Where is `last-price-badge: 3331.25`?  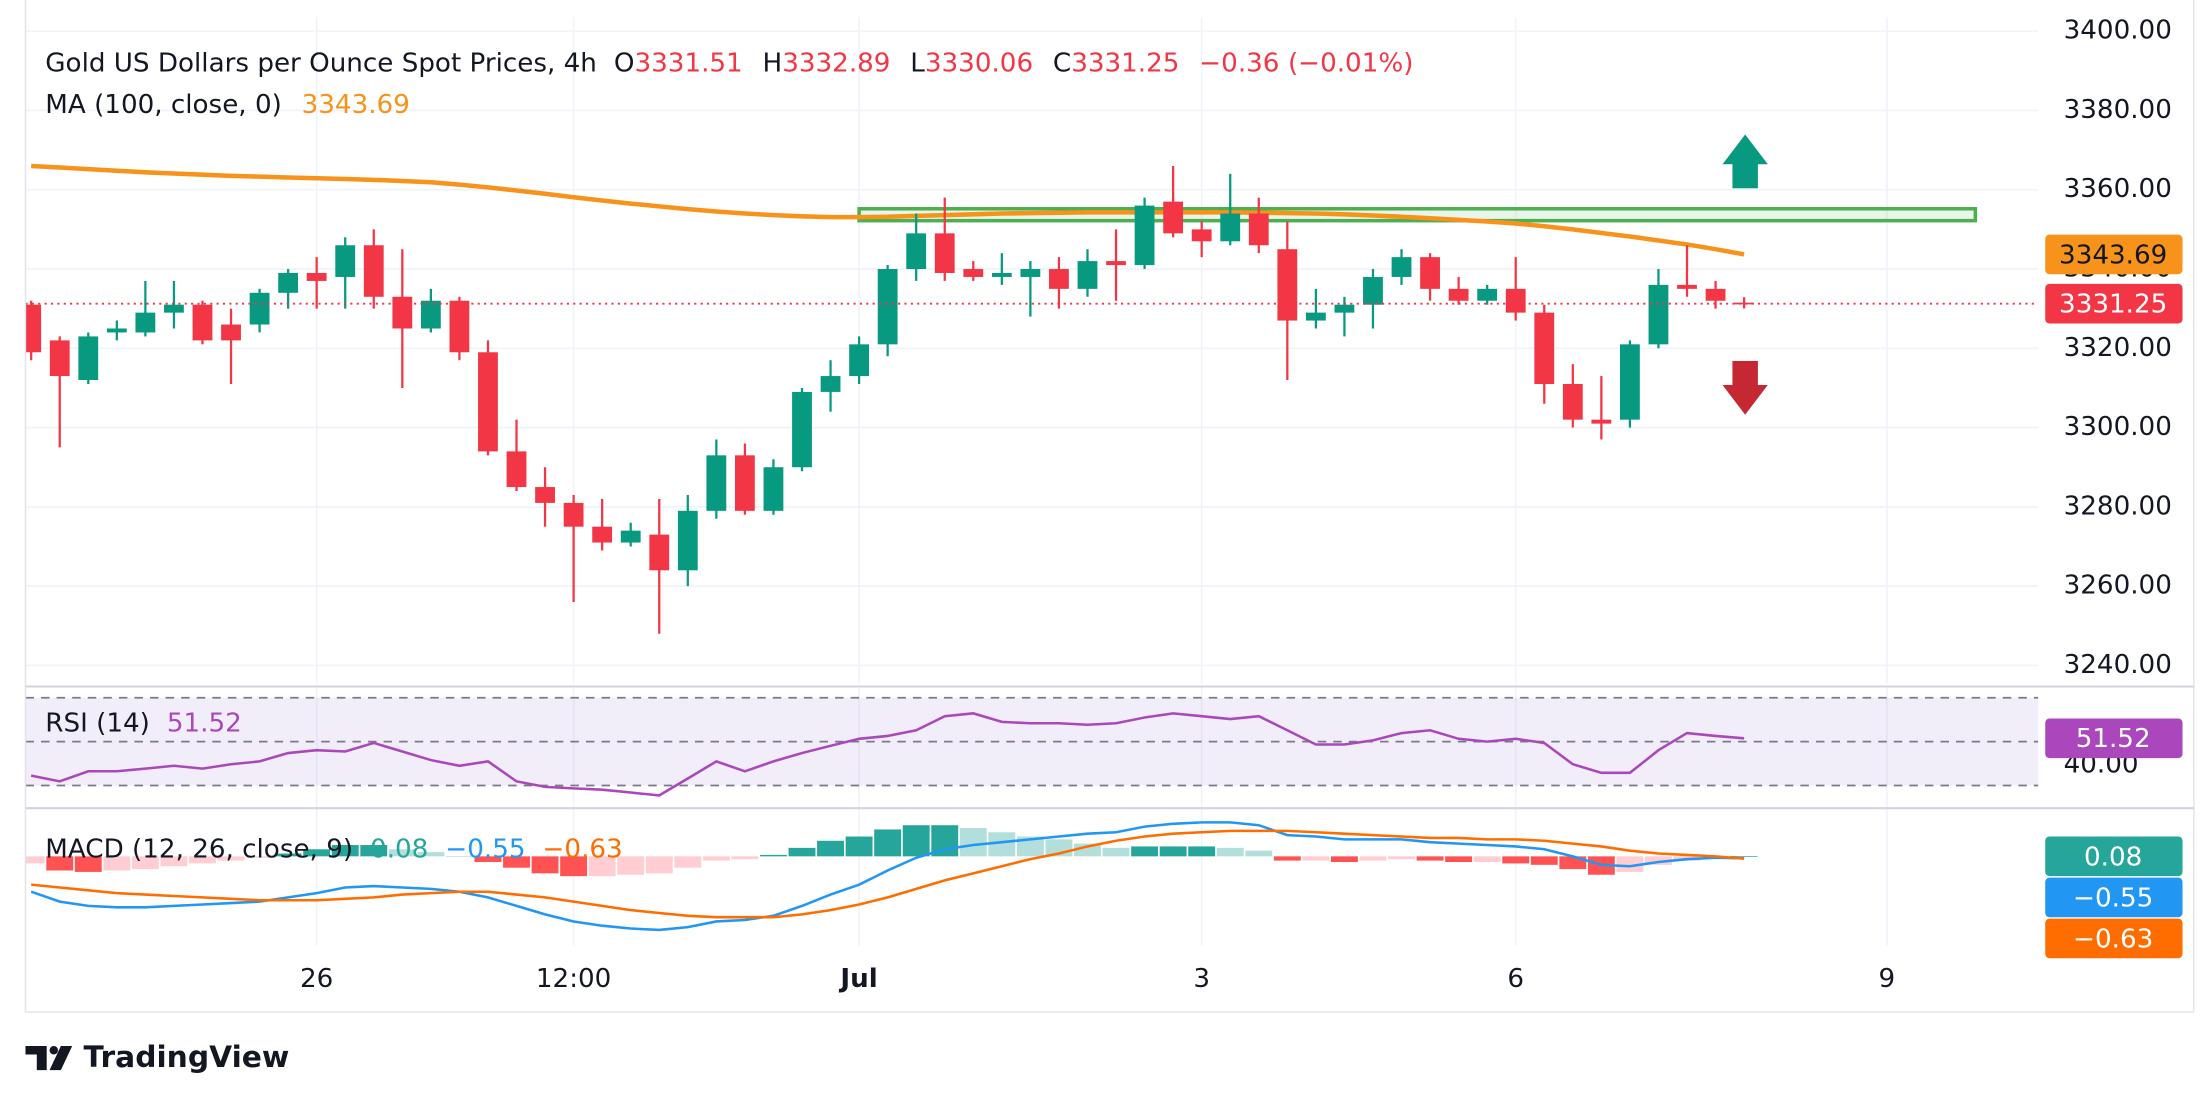 last-price-badge: 3331.25 is located at coordinates (2113, 305).